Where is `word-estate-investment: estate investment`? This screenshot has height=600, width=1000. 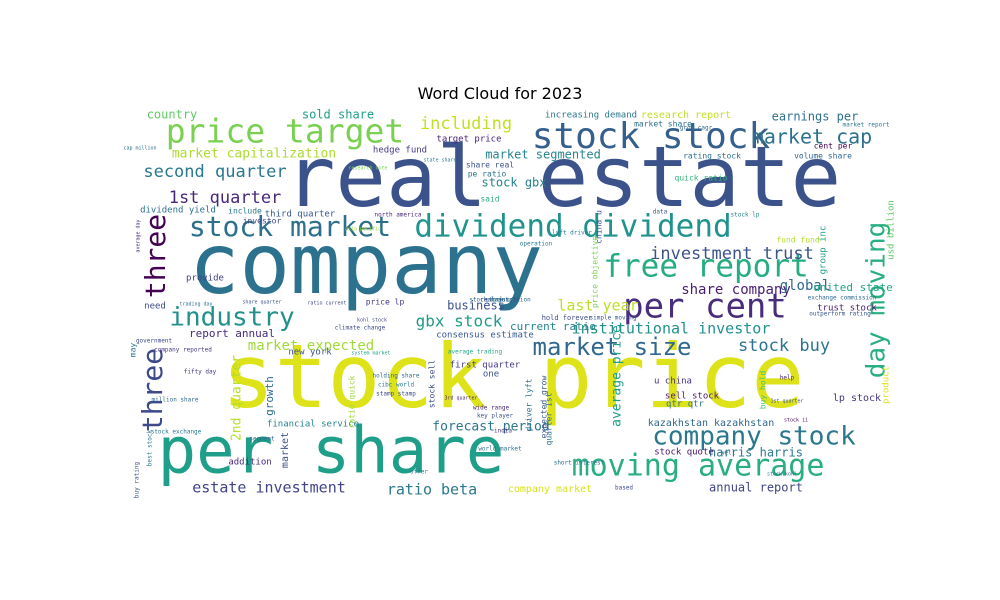
word-estate-investment: estate investment is located at coordinates (269, 488).